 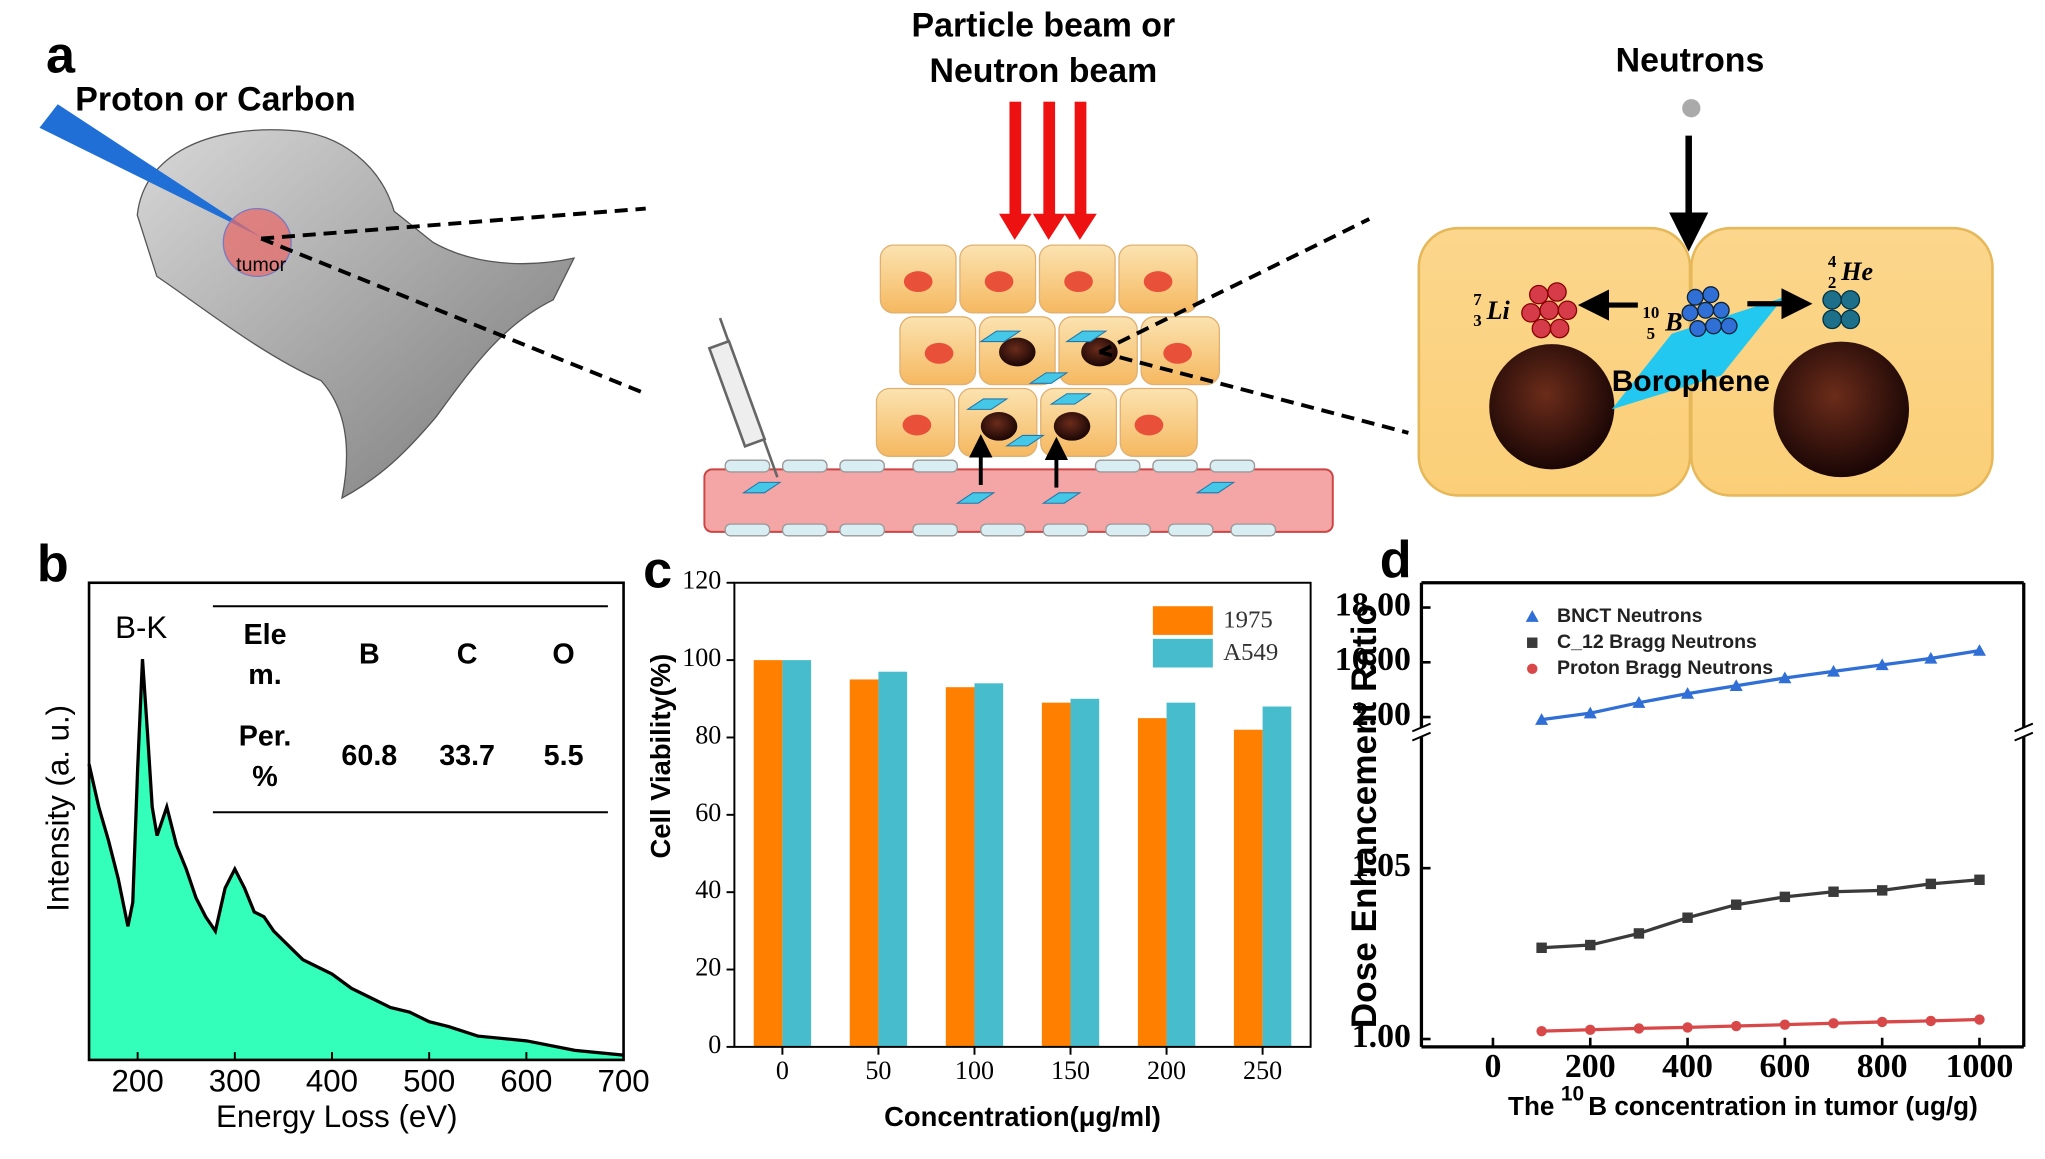 I want to click on x-tick-label: 700, so click(x=623, y=1081).